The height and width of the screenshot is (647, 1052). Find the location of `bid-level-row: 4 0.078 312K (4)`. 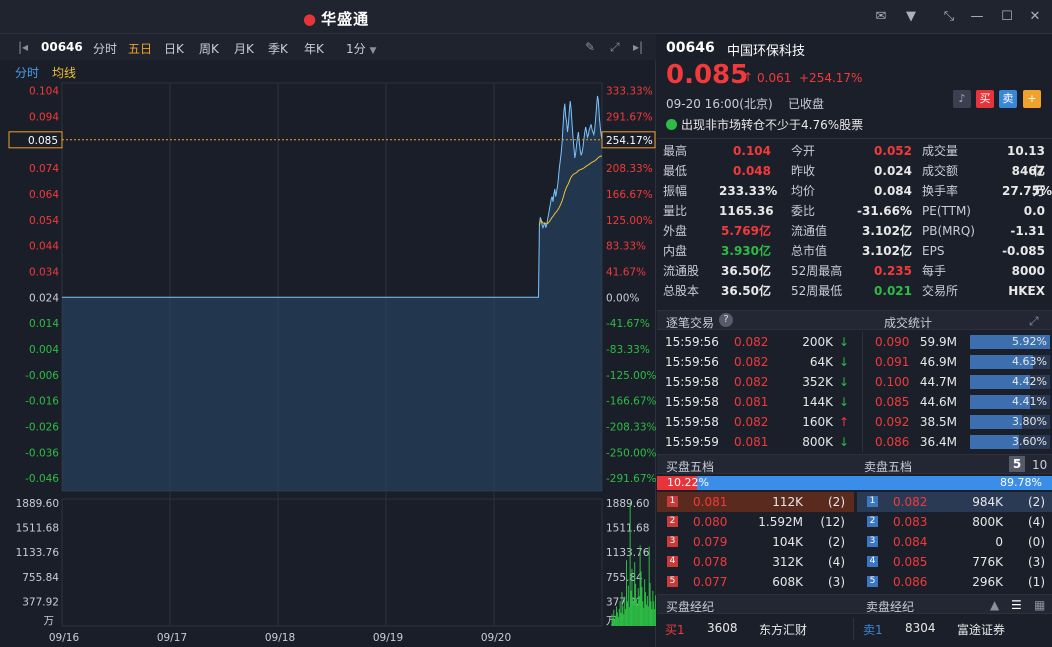

bid-level-row: 4 0.078 312K (4) is located at coordinates (755, 562).